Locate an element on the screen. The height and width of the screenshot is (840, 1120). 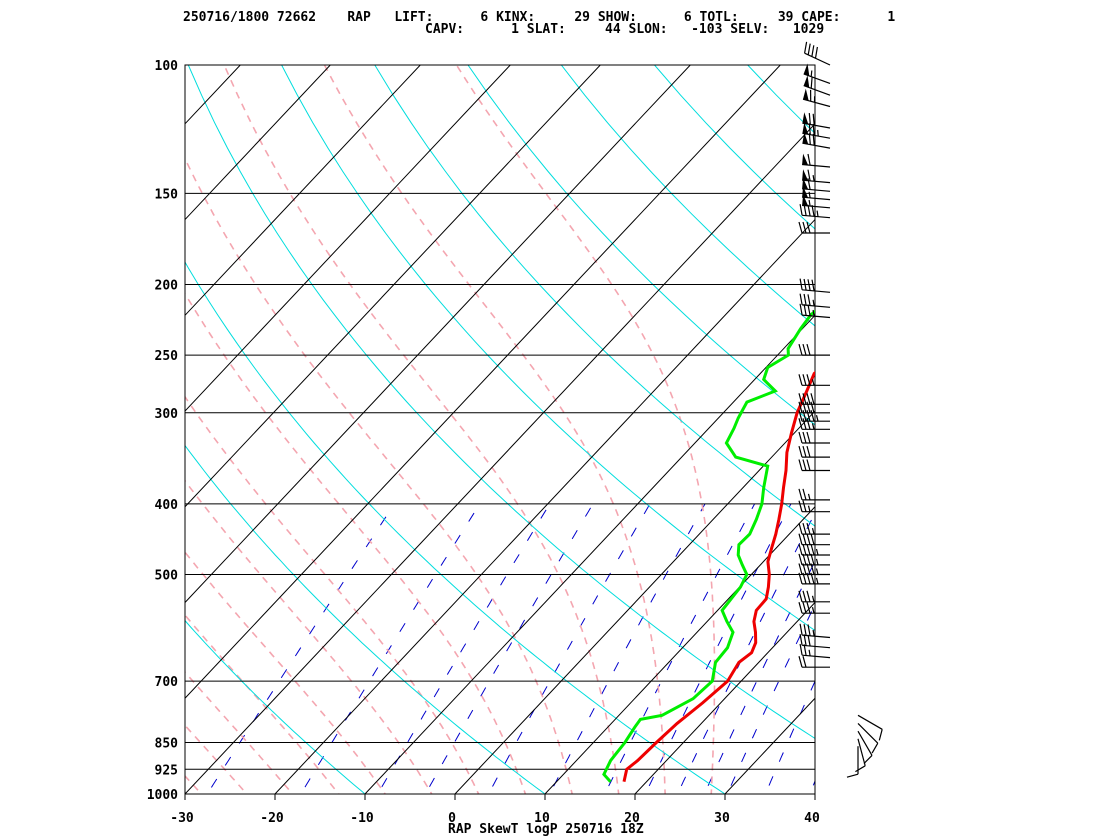
header-line-2: CAPV: 1 SLAT: 44 SLON: -103 SELV: 1029 is located at coordinates (624, 29).